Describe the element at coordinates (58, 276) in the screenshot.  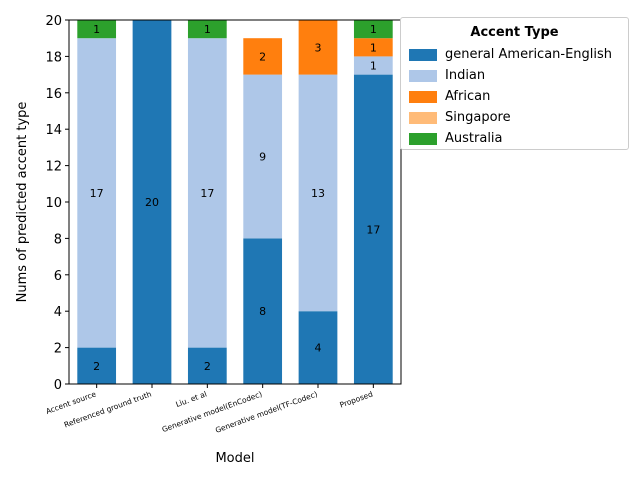
I see `y-tick-label: 6` at that location.